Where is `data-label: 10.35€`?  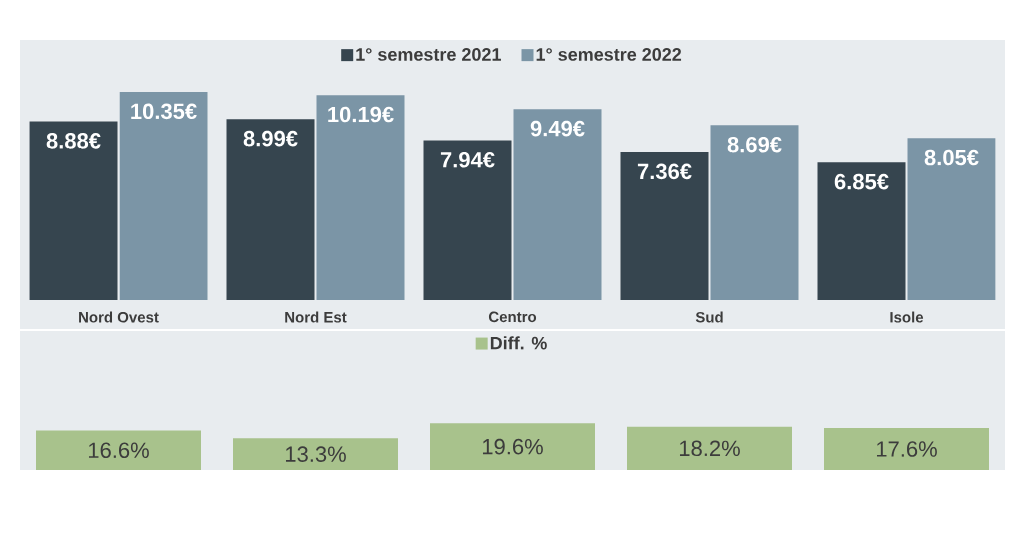
data-label: 10.35€ is located at coordinates (164, 111).